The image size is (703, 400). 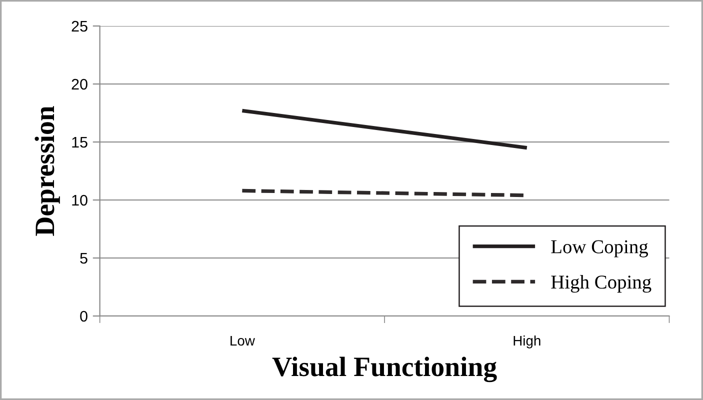 What do you see at coordinates (527, 341) in the screenshot?
I see `x-tick-label: High` at bounding box center [527, 341].